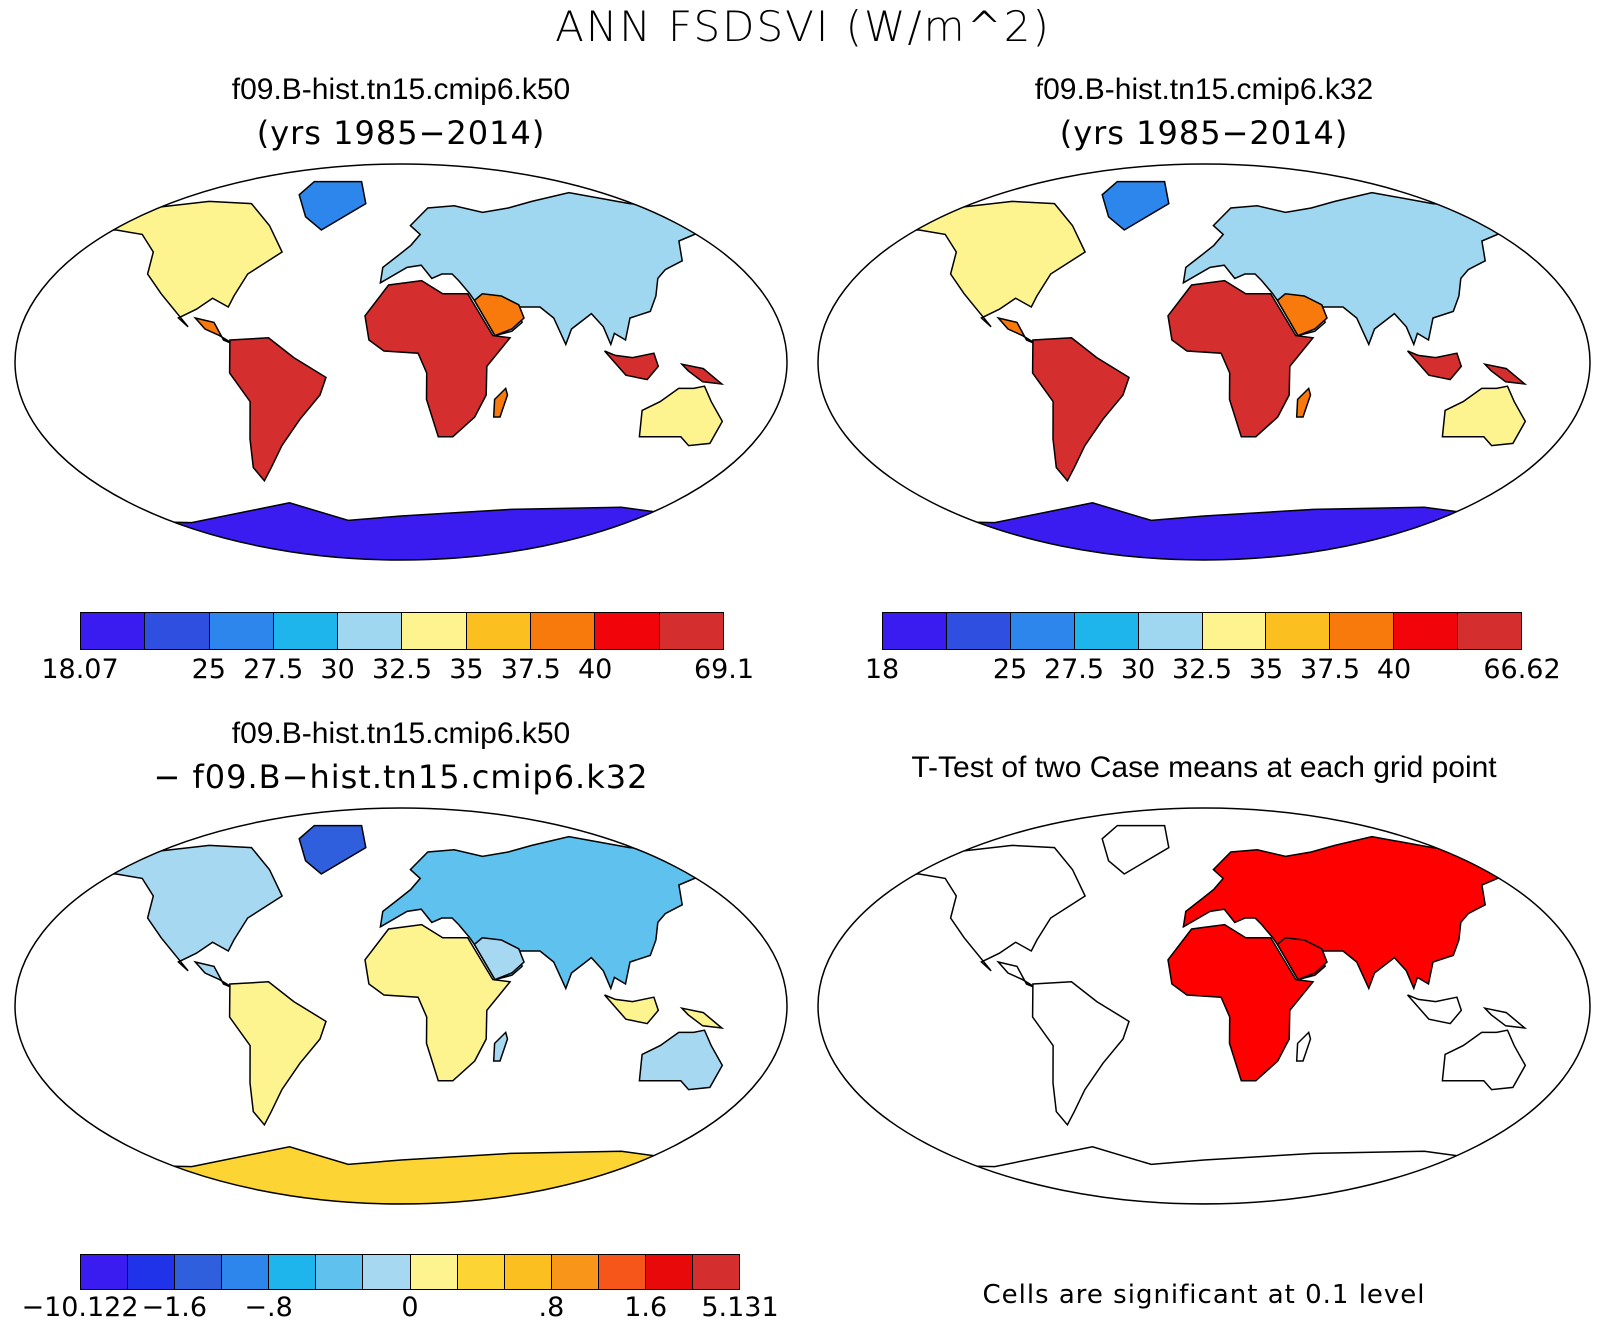 The width and height of the screenshot is (1606, 1328). Describe the element at coordinates (401, 89) in the screenshot. I see `panel-1-title: f09.B-hist.tn15.cmip6.k50` at that location.